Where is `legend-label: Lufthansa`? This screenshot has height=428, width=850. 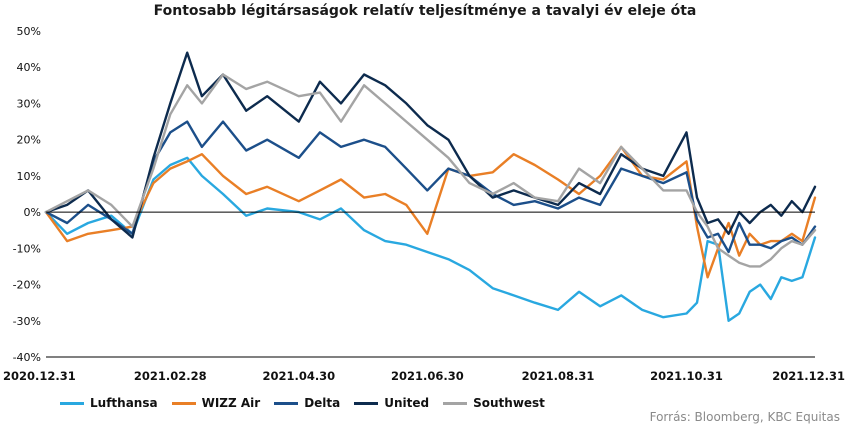 legend-label: Lufthansa is located at coordinates (124, 403).